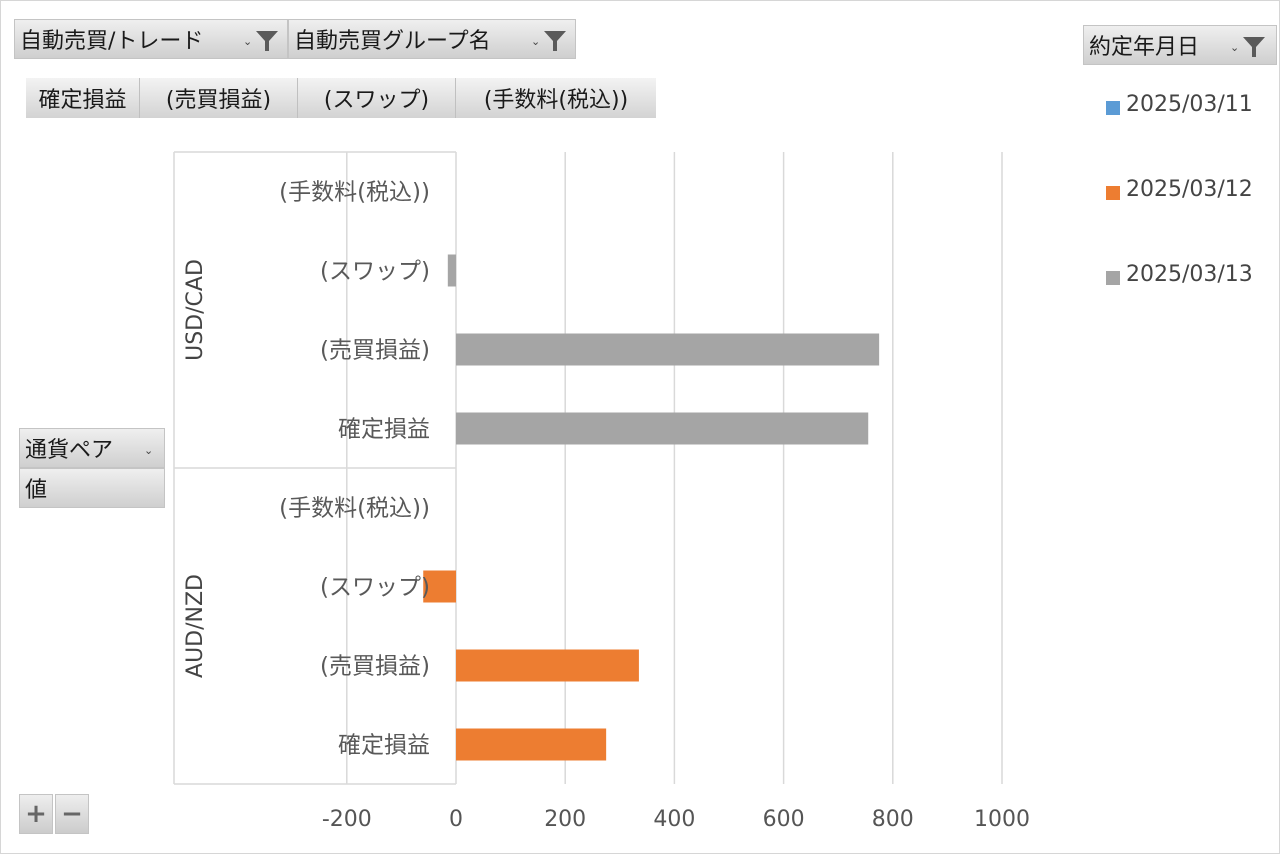  What do you see at coordinates (1002, 819) in the screenshot?
I see `x-tick-label: 1000` at bounding box center [1002, 819].